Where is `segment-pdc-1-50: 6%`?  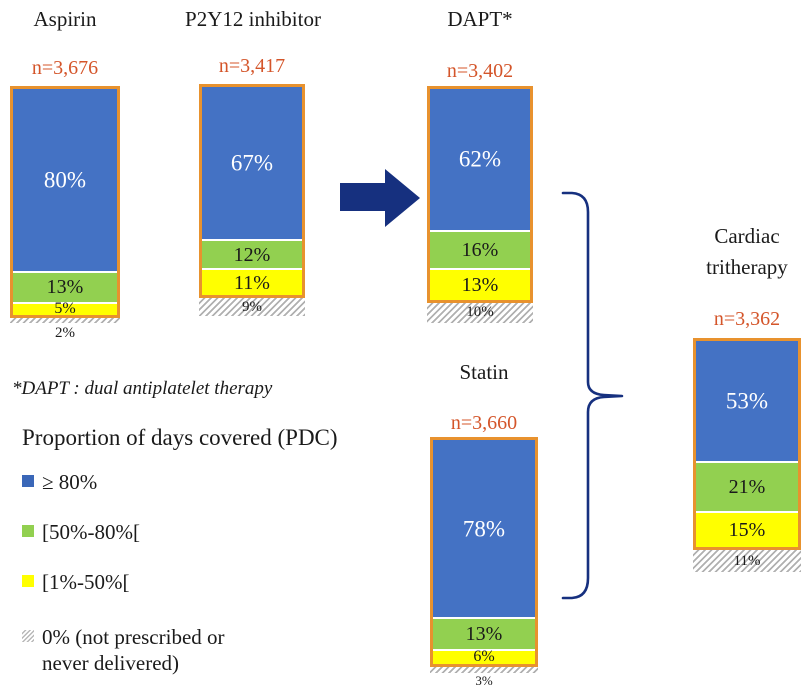 segment-pdc-1-50: 6% is located at coordinates (484, 657).